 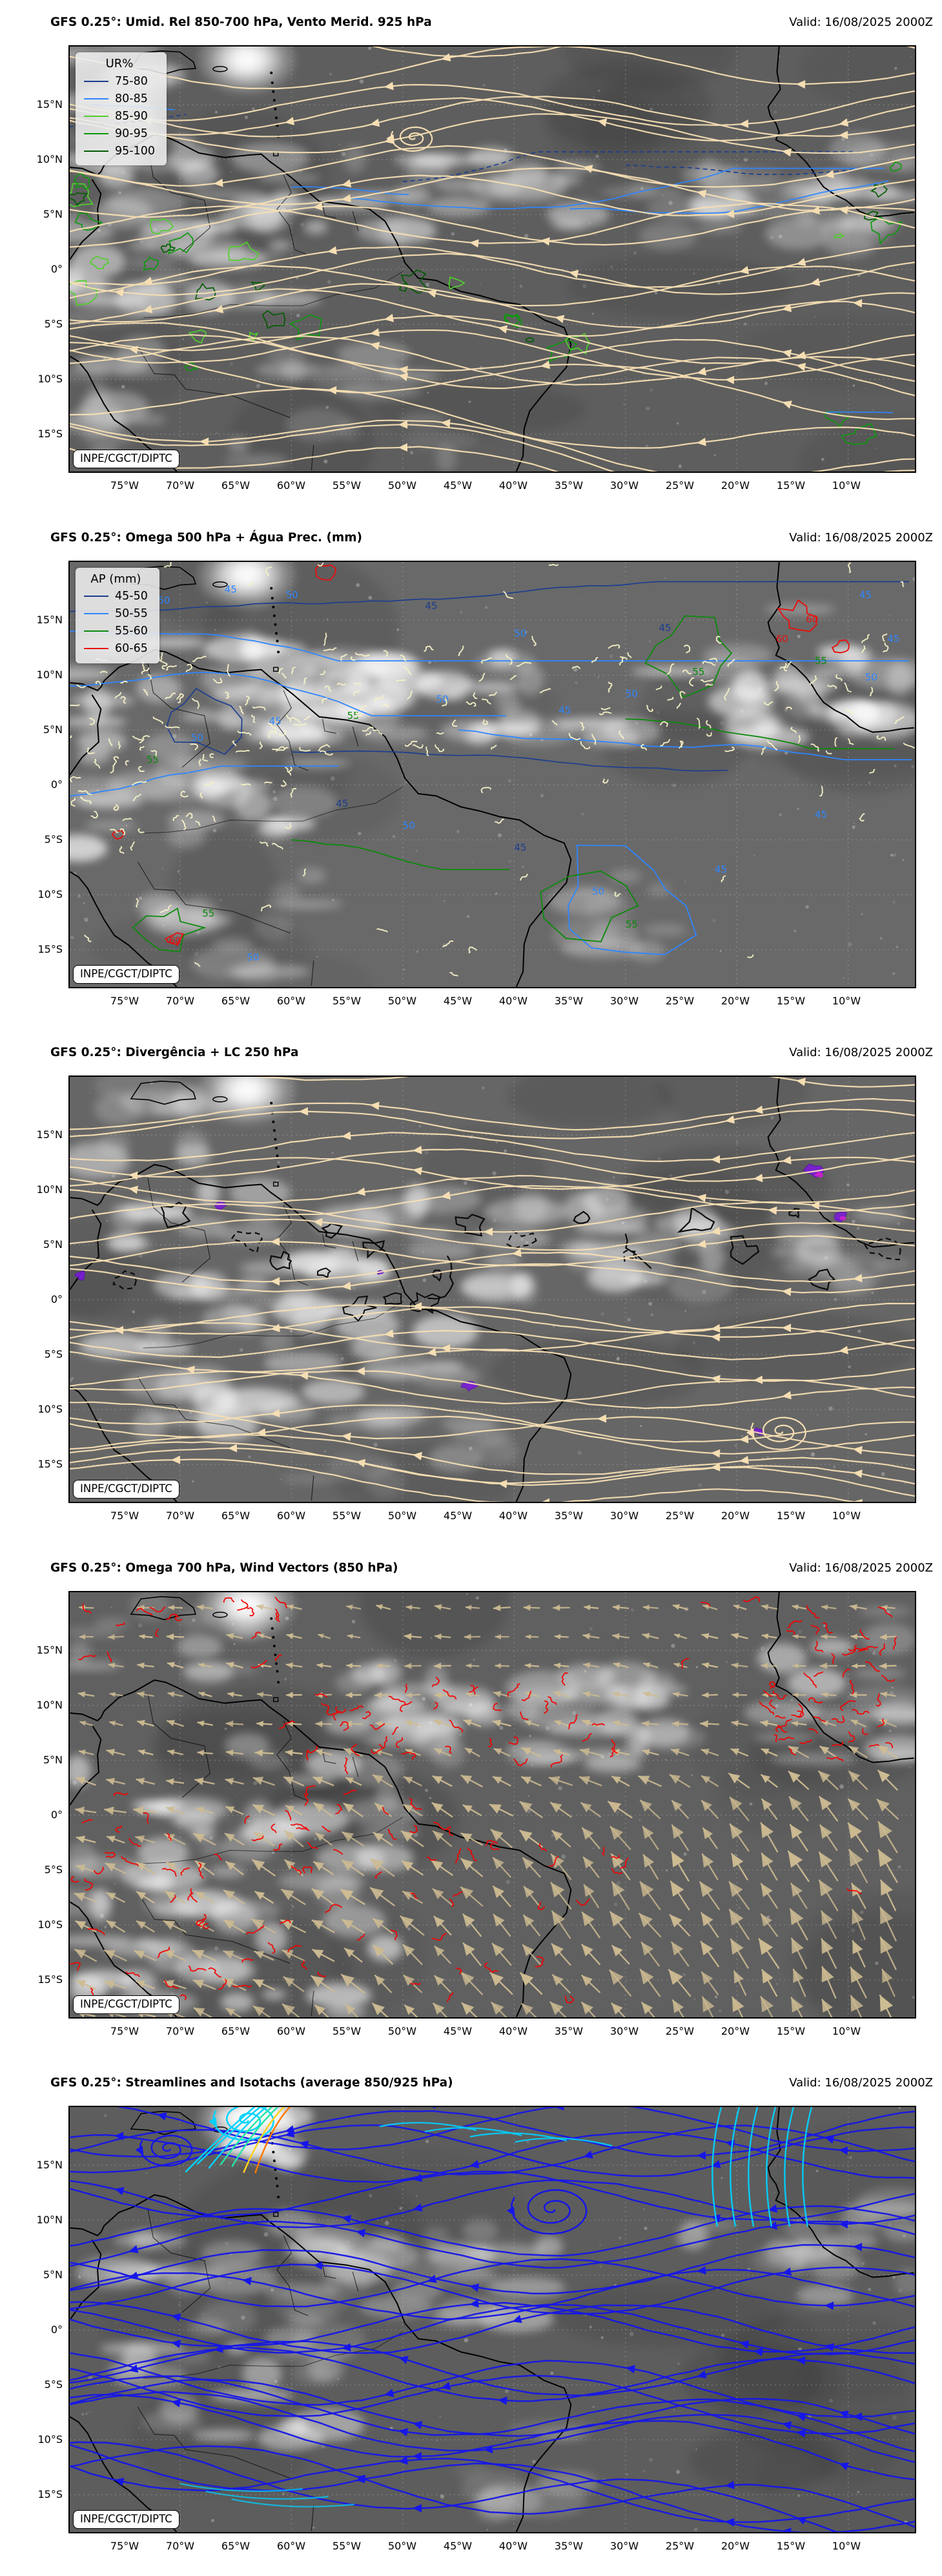 What do you see at coordinates (116, 631) in the screenshot?
I see `legend-row: 55-60` at bounding box center [116, 631].